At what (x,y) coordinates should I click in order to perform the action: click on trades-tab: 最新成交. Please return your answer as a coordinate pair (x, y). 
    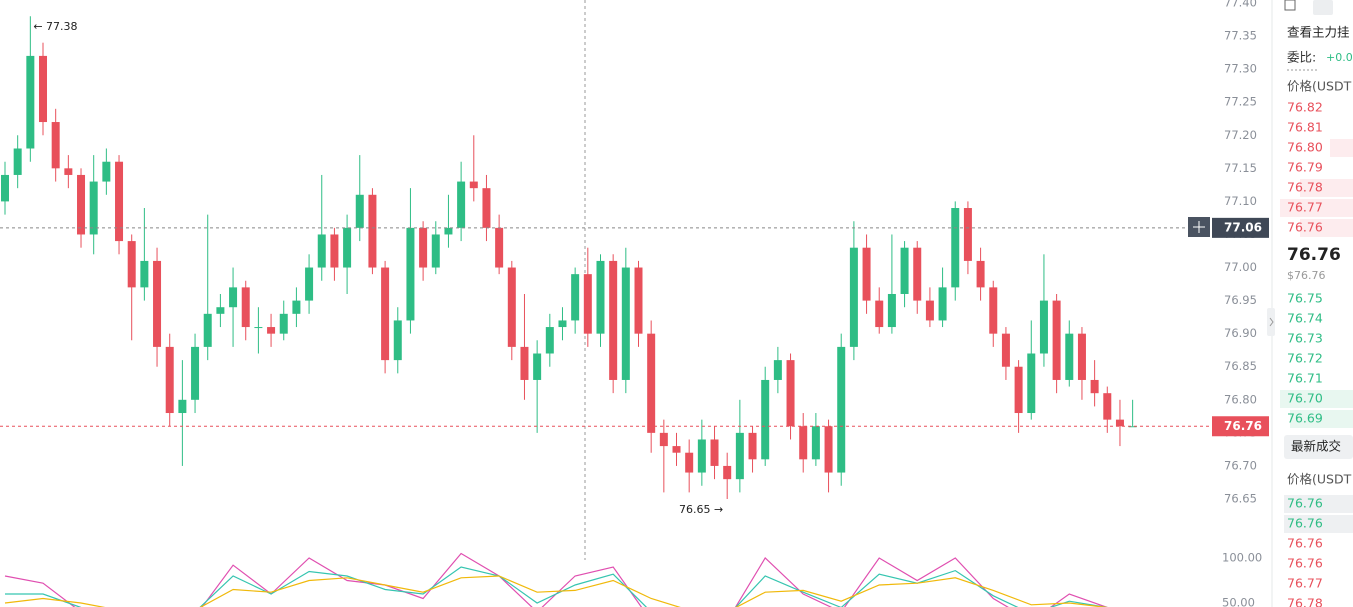
    Looking at the image, I should click on (1316, 446).